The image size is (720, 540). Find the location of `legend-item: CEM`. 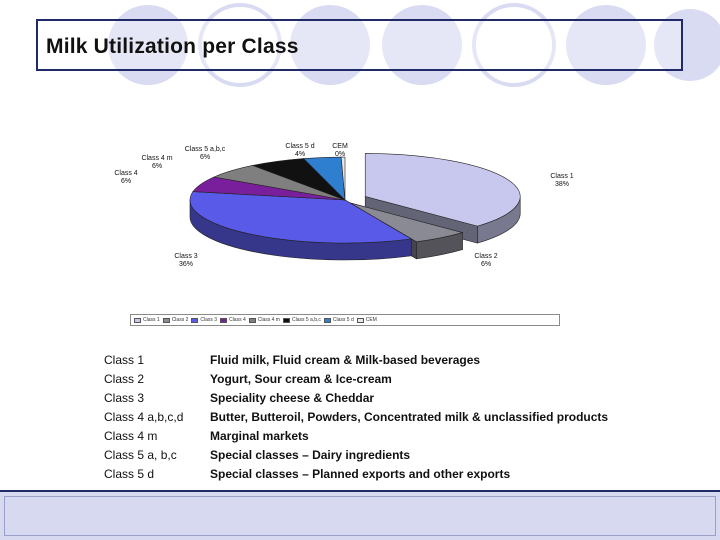

legend-item: CEM is located at coordinates (366, 320).